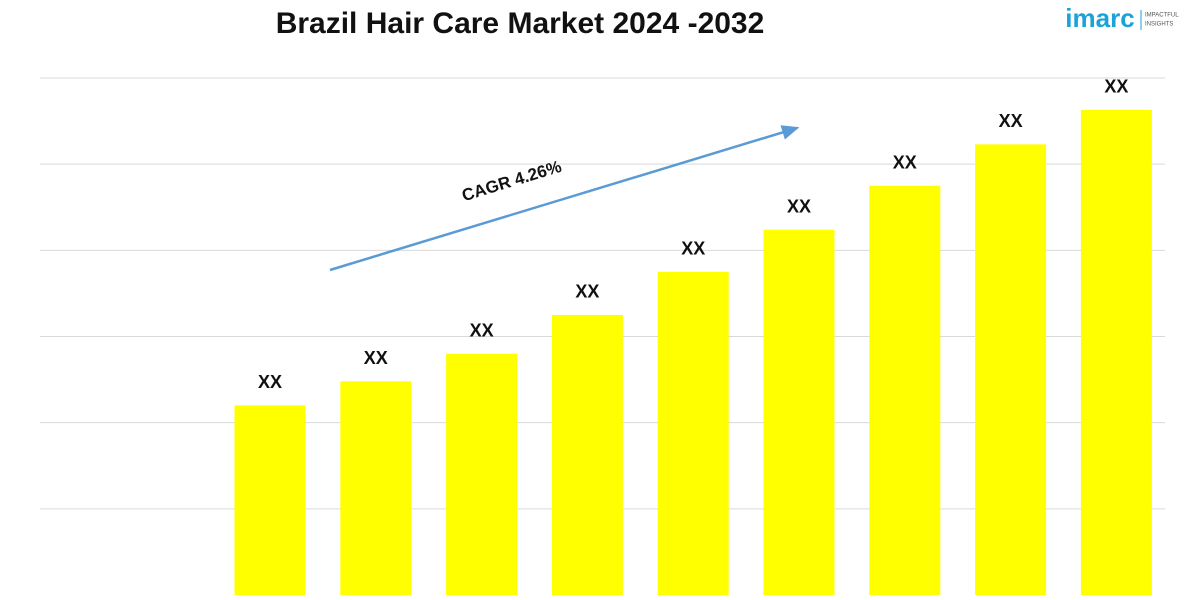 The image size is (1200, 600). Describe the element at coordinates (1162, 16) in the screenshot. I see `logo-tagline: IMPACTFUL` at that location.